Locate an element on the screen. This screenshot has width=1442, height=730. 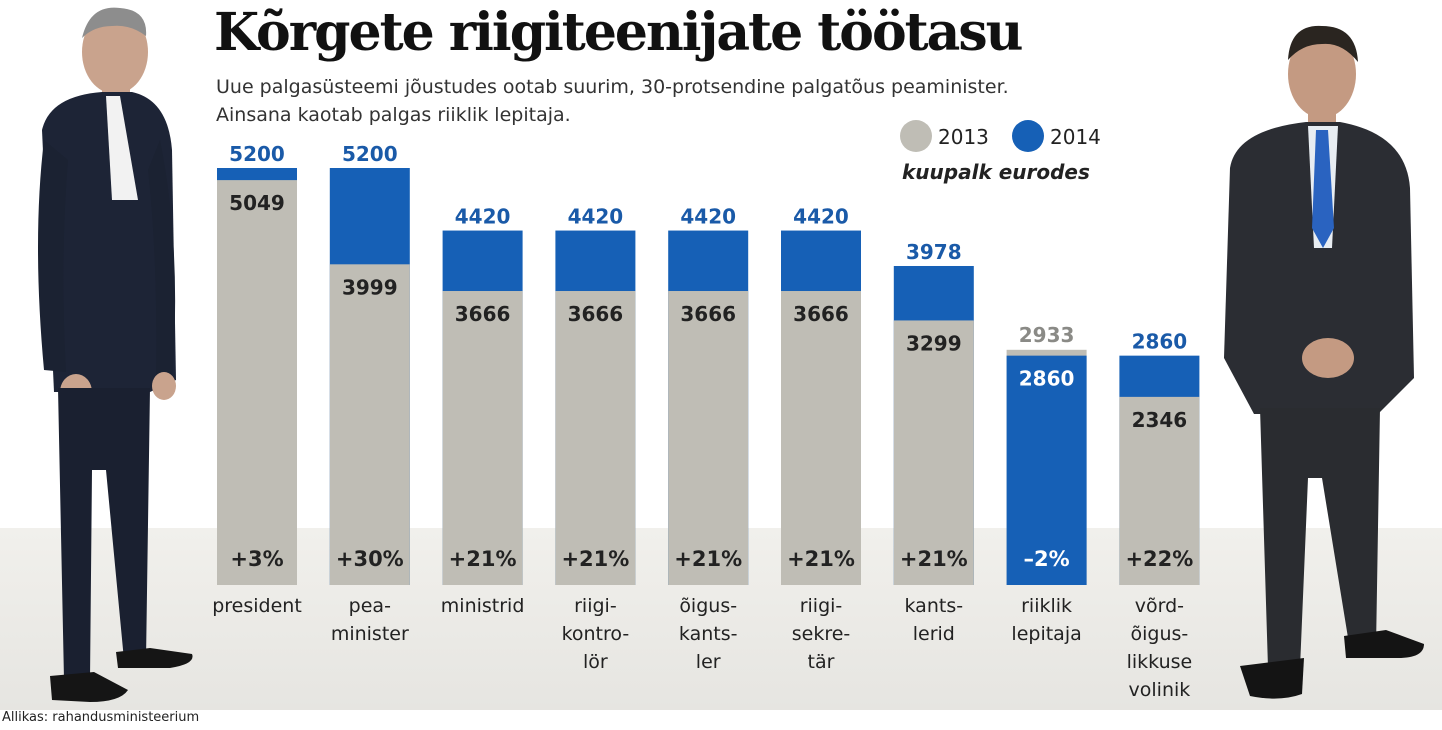
value-label-2013: 3999 is located at coordinates (370, 287).